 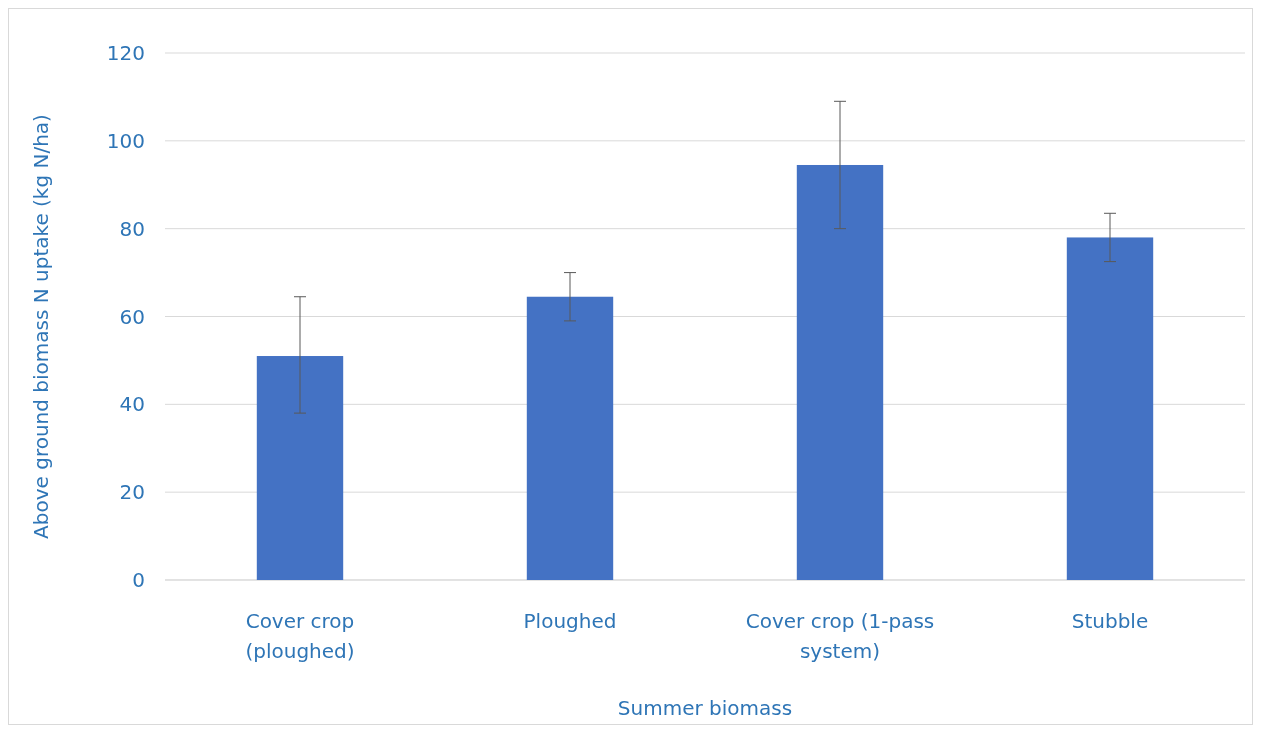 What do you see at coordinates (125, 140) in the screenshot?
I see `y-tick-label: 100` at bounding box center [125, 140].